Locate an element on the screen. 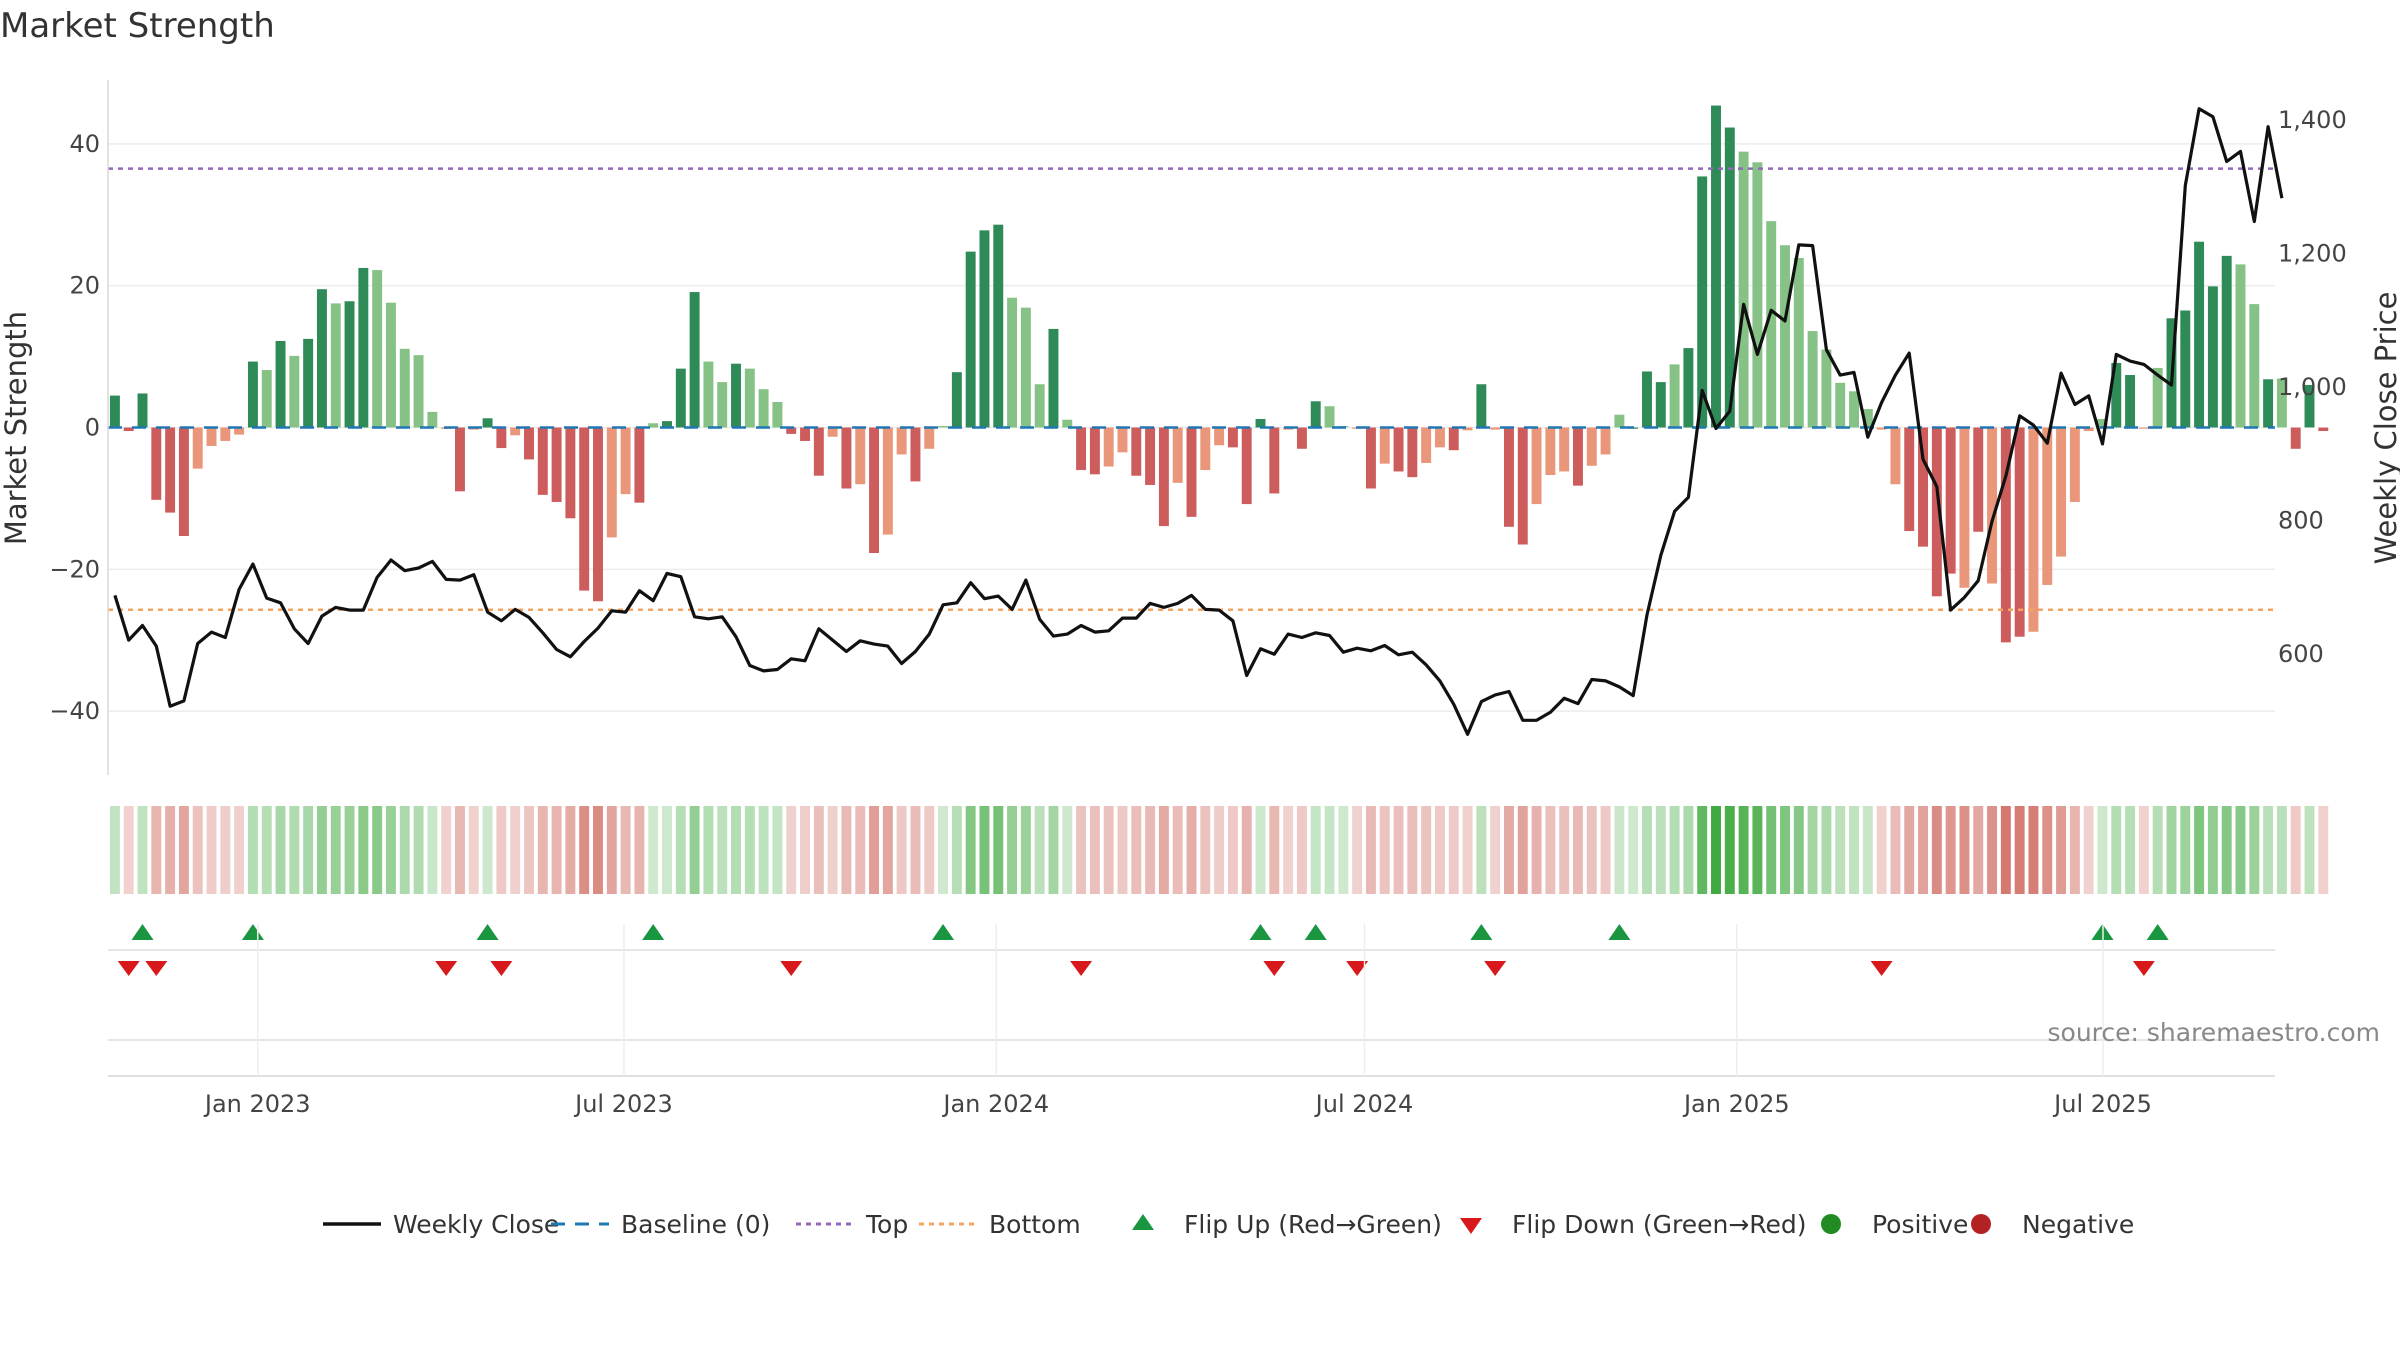 The height and width of the screenshot is (1350, 2400). y2-tick-label: 800 is located at coordinates (2301, 521).